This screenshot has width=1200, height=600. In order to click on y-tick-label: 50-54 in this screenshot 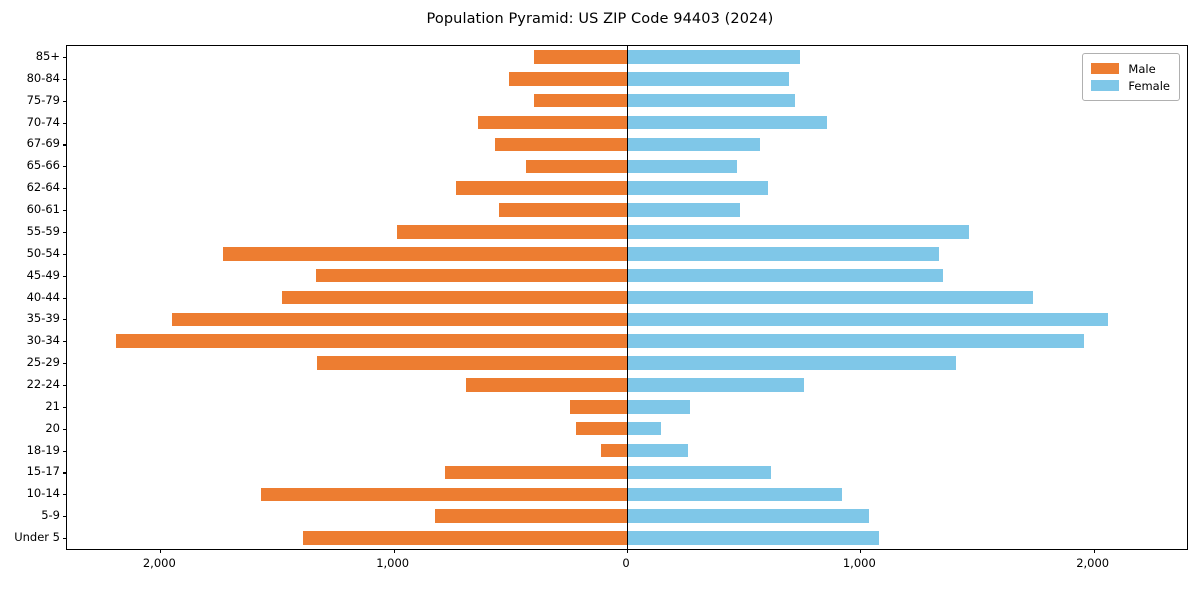, I will do `click(43, 252)`.